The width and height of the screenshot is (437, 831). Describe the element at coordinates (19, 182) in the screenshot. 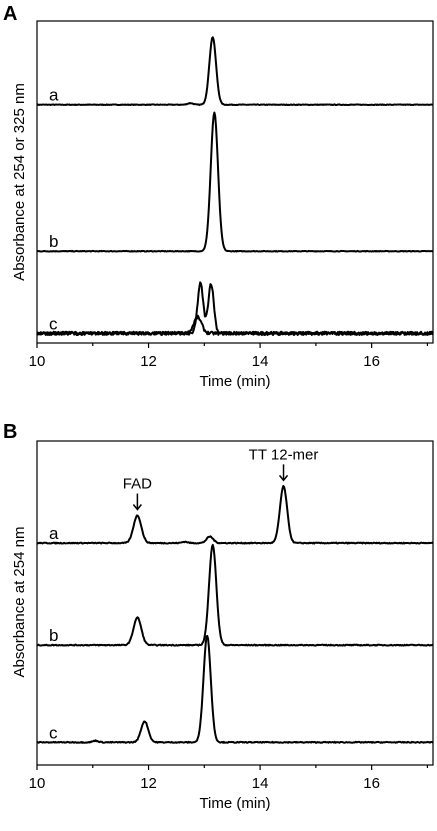

I see `panel-a-y-axis-label: Absorbance at 254 or 325 nm` at that location.